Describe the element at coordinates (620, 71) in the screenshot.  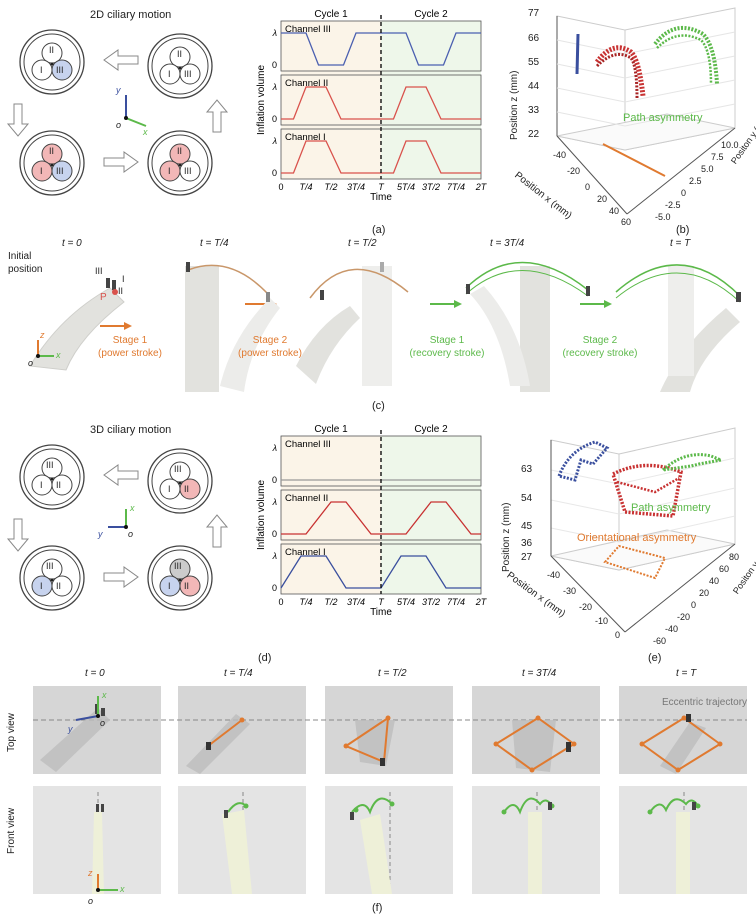
I see `trajectory-red` at that location.